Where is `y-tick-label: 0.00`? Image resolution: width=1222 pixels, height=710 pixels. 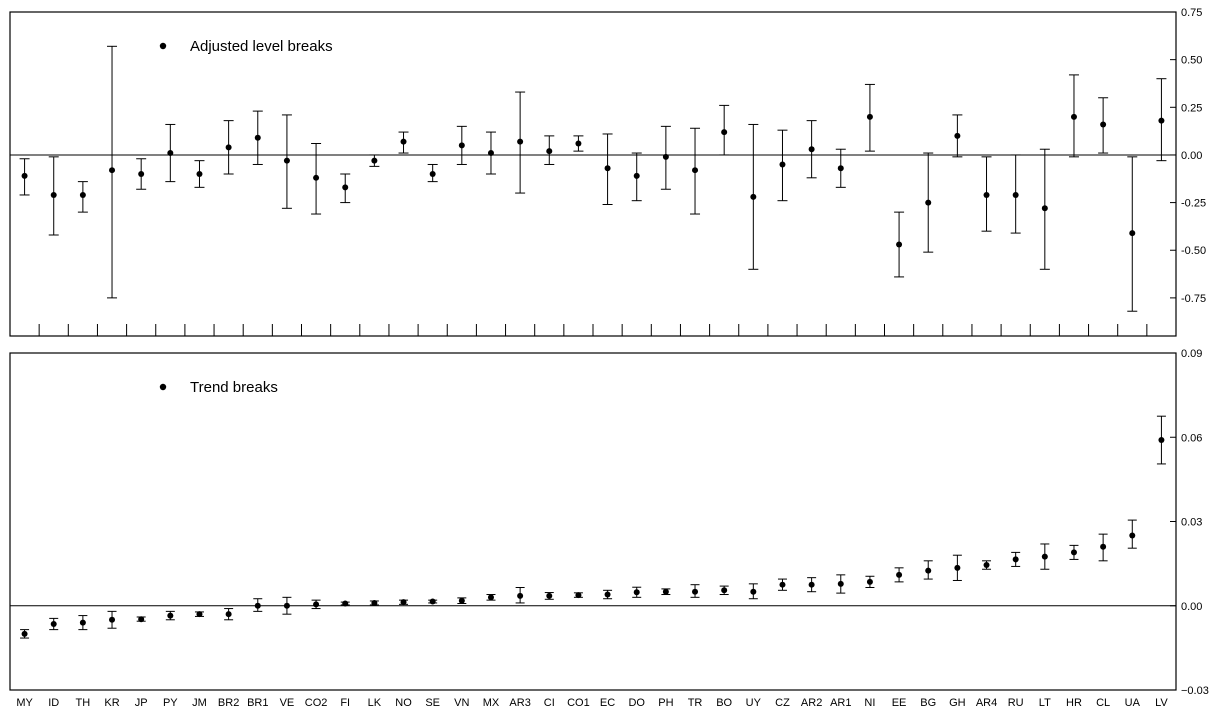
y-tick-label: 0.00 is located at coordinates (1191, 156).